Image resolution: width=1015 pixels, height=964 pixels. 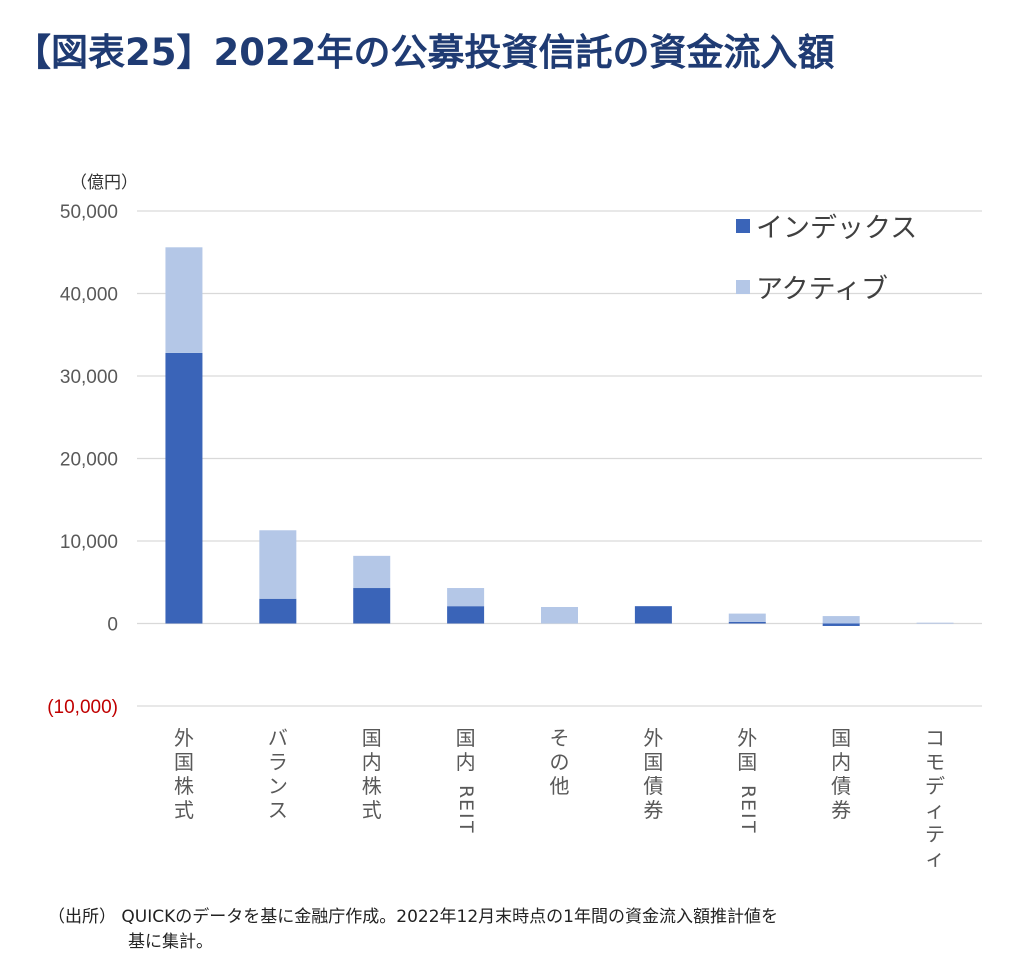 I want to click on y-tick-label: 50,000, so click(x=89, y=212).